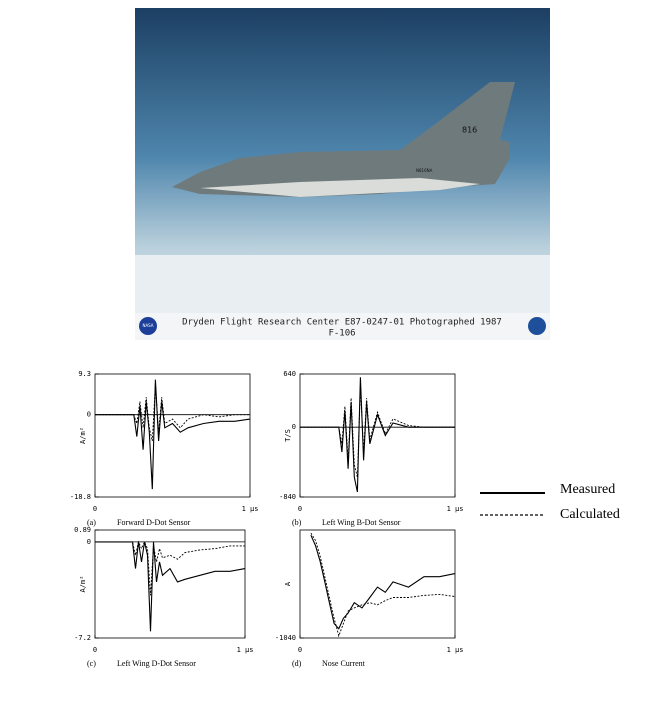  Describe the element at coordinates (550, 502) in the screenshot. I see `legend: Measured Calculated` at that location.